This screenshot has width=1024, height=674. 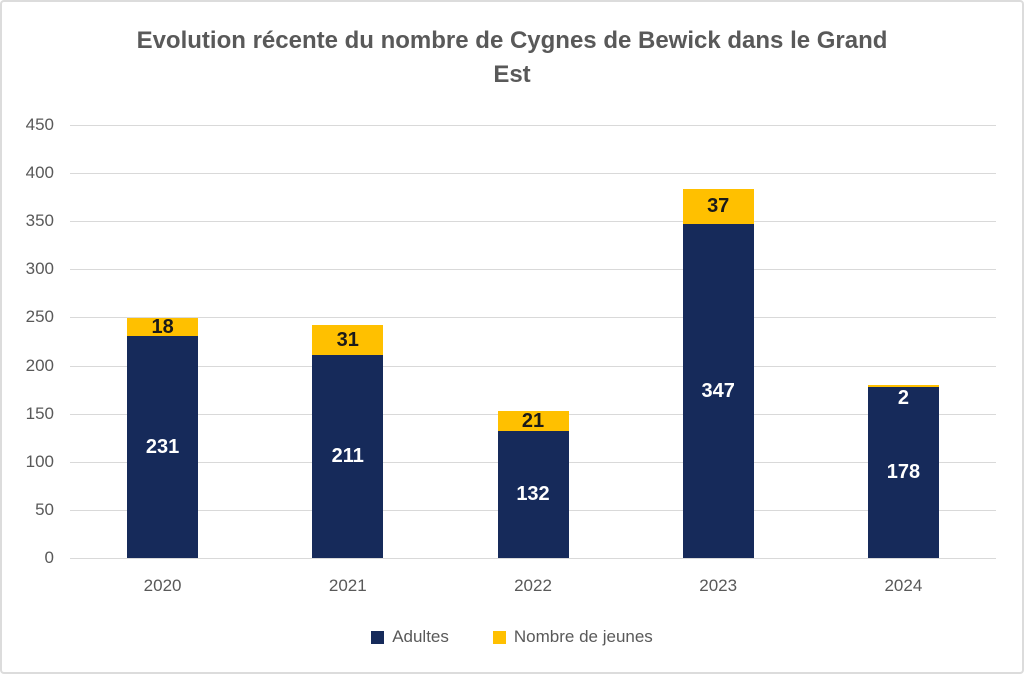 I want to click on y-axis-tick-label: 100, so click(x=39, y=461).